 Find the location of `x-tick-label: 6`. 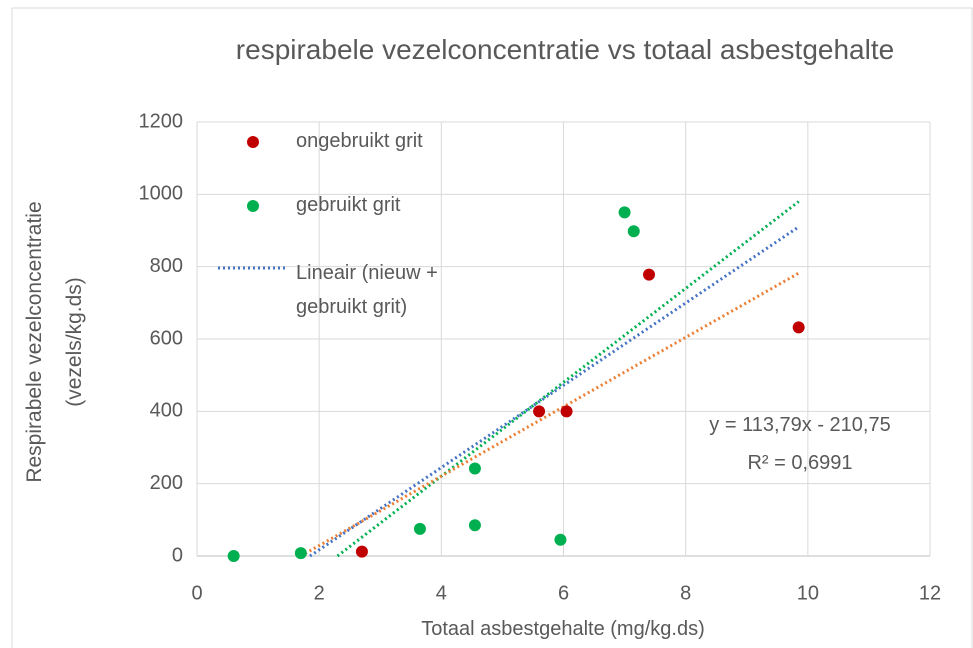

x-tick-label: 6 is located at coordinates (563, 593).